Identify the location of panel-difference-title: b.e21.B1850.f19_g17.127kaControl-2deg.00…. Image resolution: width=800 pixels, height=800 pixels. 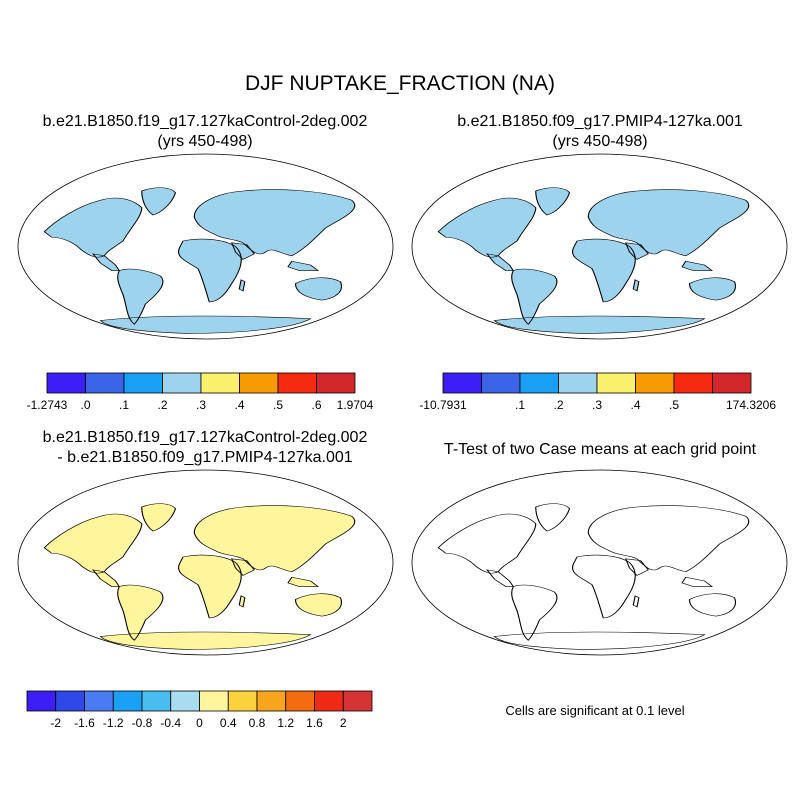
(205, 448).